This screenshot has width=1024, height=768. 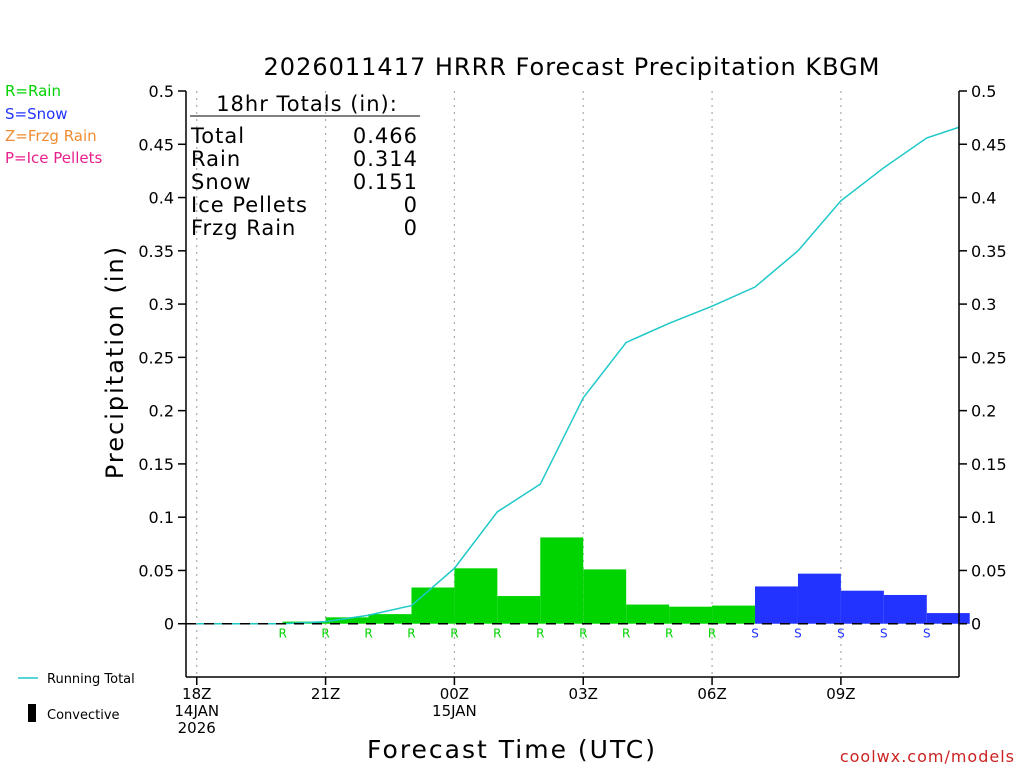 What do you see at coordinates (156, 570) in the screenshot?
I see `y-tick-label-left: 0.05` at bounding box center [156, 570].